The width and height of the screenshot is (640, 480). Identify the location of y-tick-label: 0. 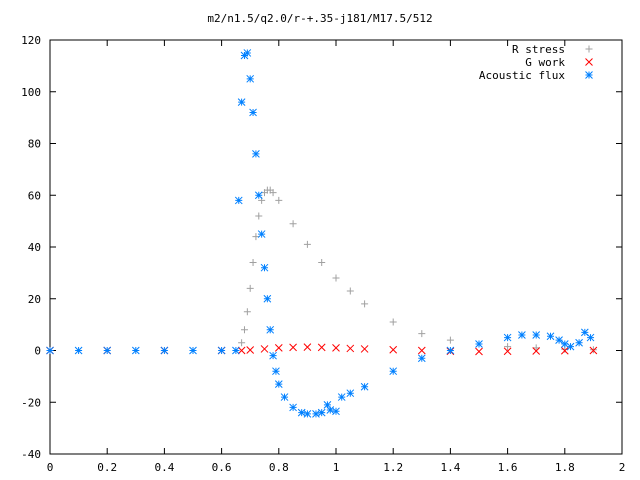
(37, 351).